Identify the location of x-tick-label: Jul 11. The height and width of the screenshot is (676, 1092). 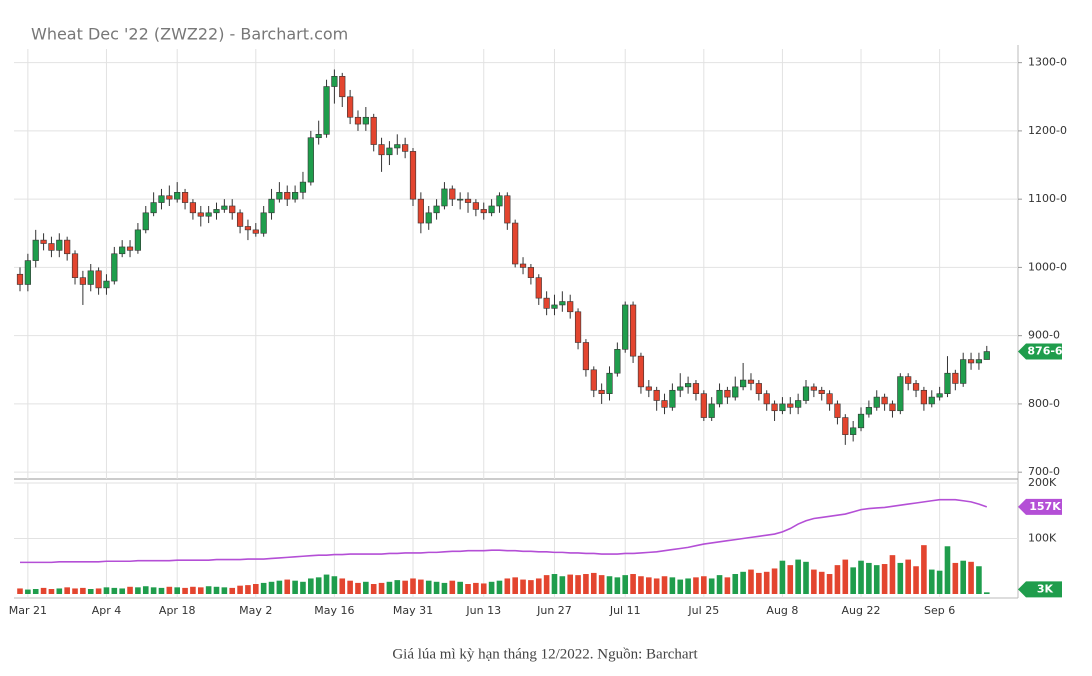
(625, 610).